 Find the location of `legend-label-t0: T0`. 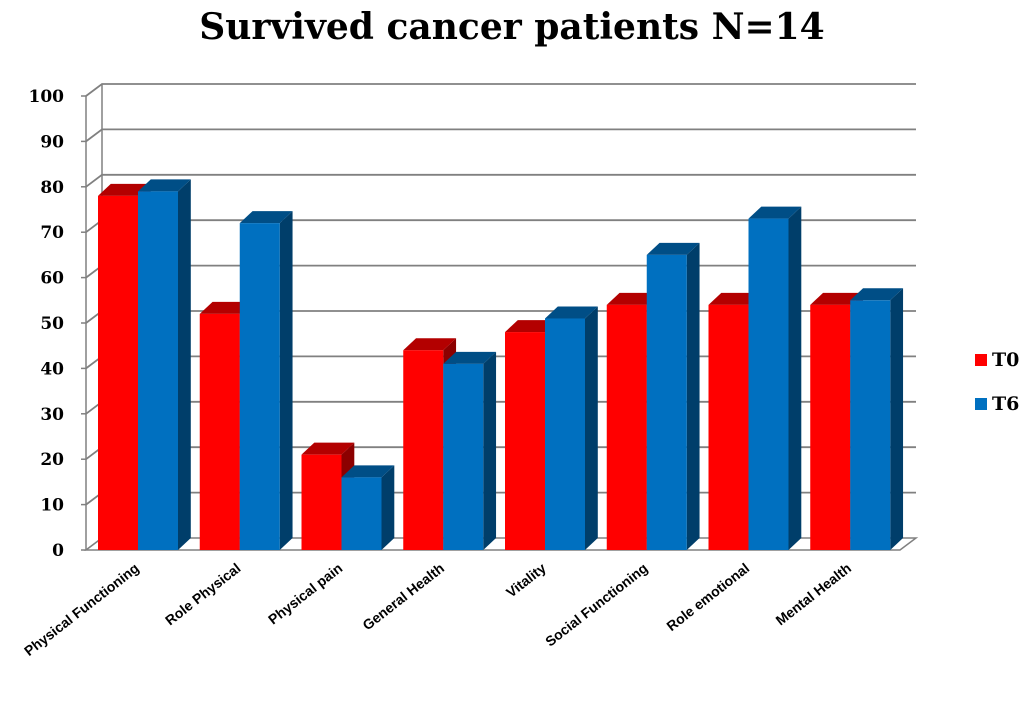

legend-label-t0: T0 is located at coordinates (1005, 360).